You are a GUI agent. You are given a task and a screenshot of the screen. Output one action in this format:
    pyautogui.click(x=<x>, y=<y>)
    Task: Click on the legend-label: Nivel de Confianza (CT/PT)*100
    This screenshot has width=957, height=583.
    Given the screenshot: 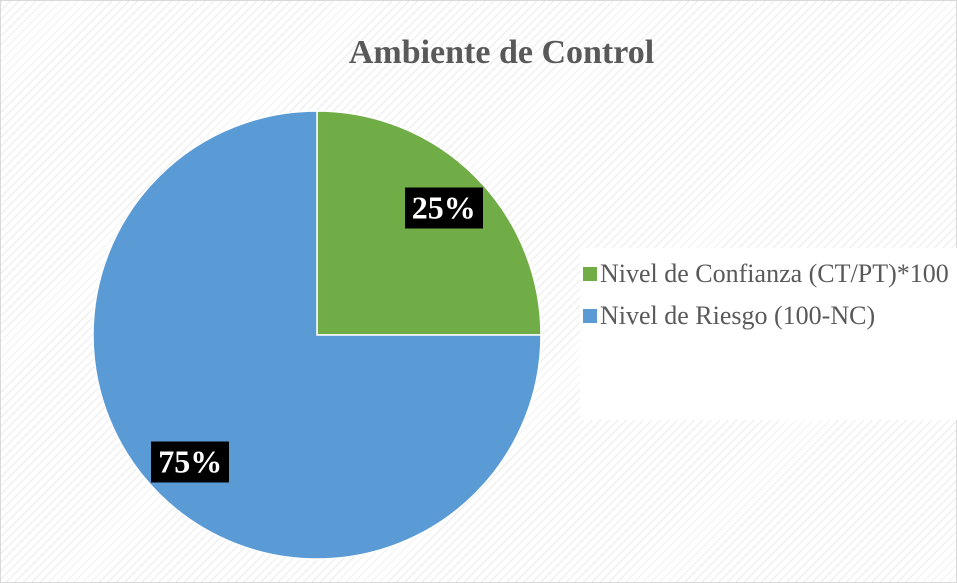 What is the action you would take?
    pyautogui.click(x=774, y=273)
    